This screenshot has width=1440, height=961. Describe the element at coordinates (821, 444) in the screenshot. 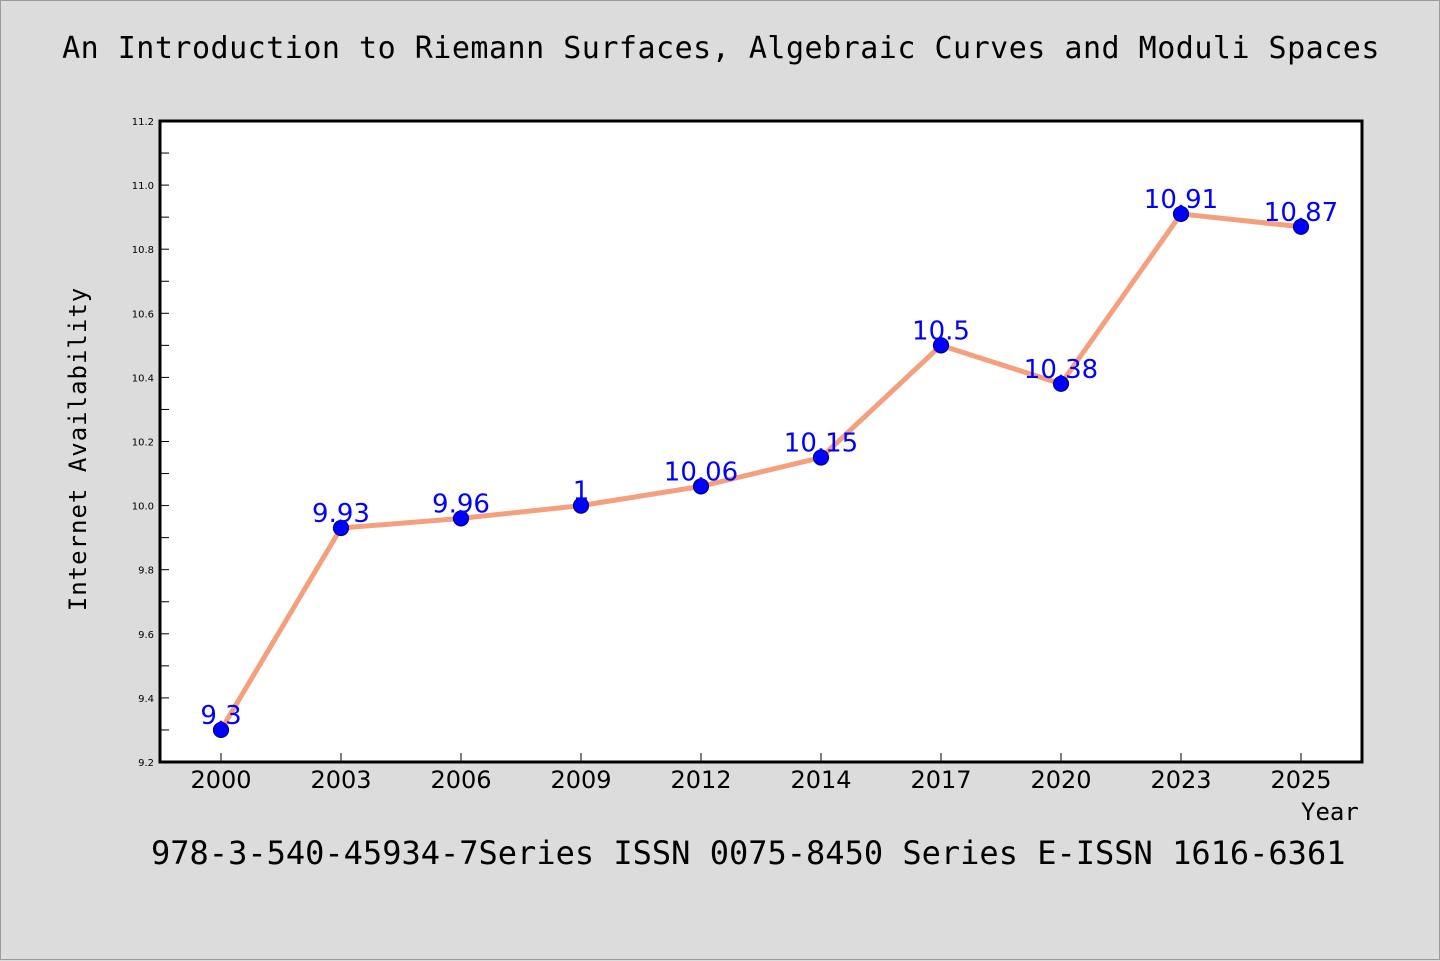

I see `data-label: 10.15` at that location.